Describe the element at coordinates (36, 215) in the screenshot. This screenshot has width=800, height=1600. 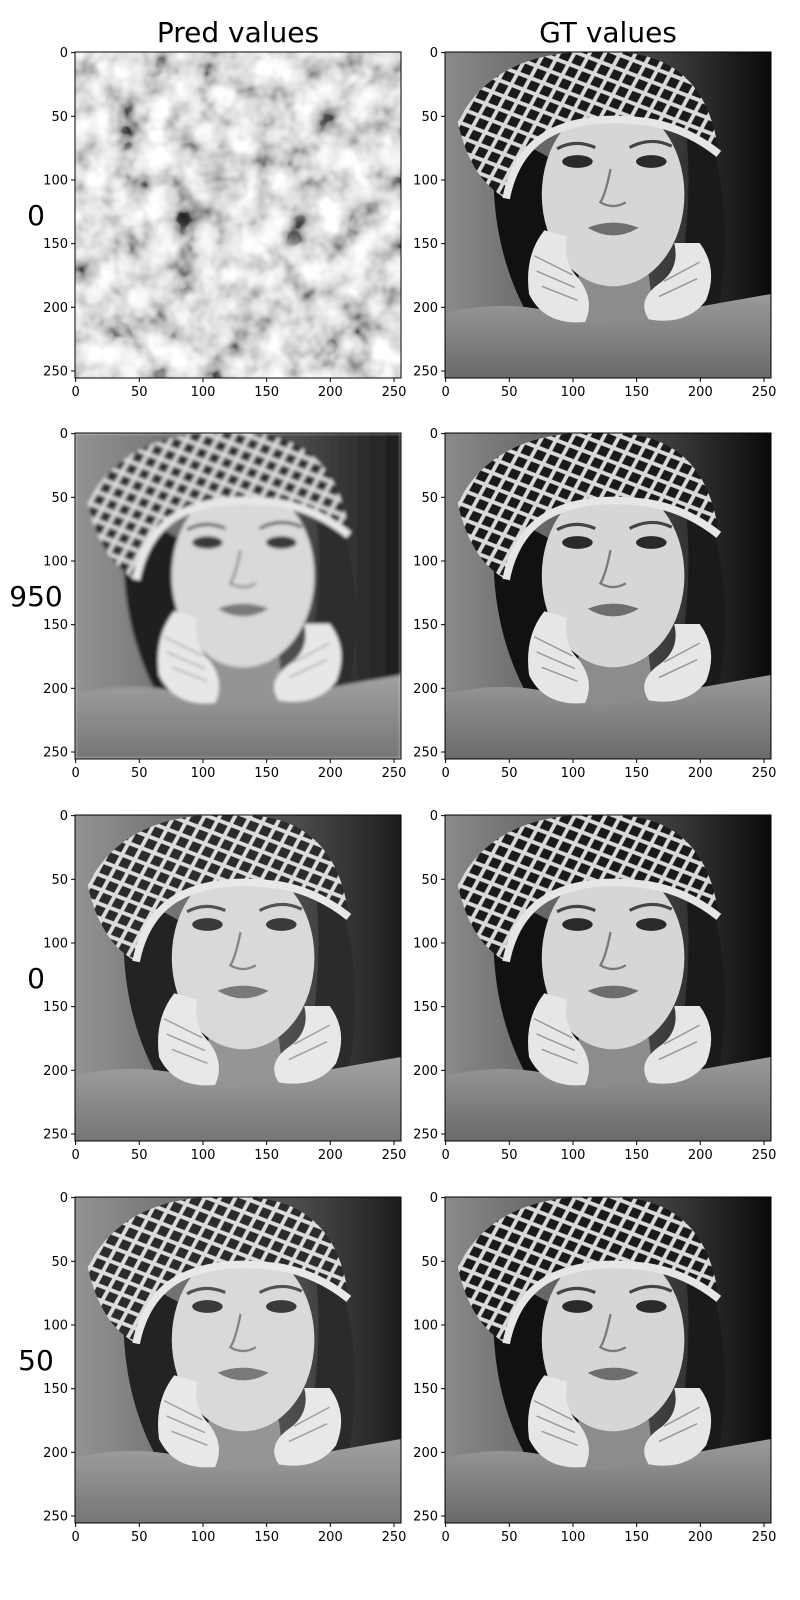
I see `row-label: 0` at that location.